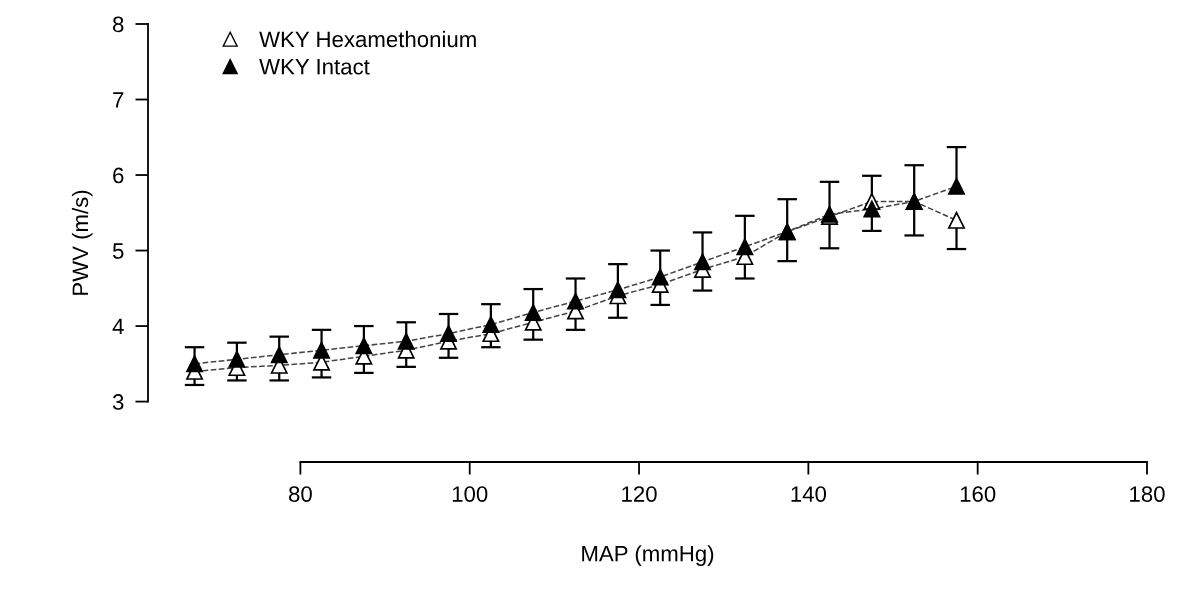 Image resolution: width=1181 pixels, height=601 pixels. I want to click on y-tick-label: 7, so click(118, 100).